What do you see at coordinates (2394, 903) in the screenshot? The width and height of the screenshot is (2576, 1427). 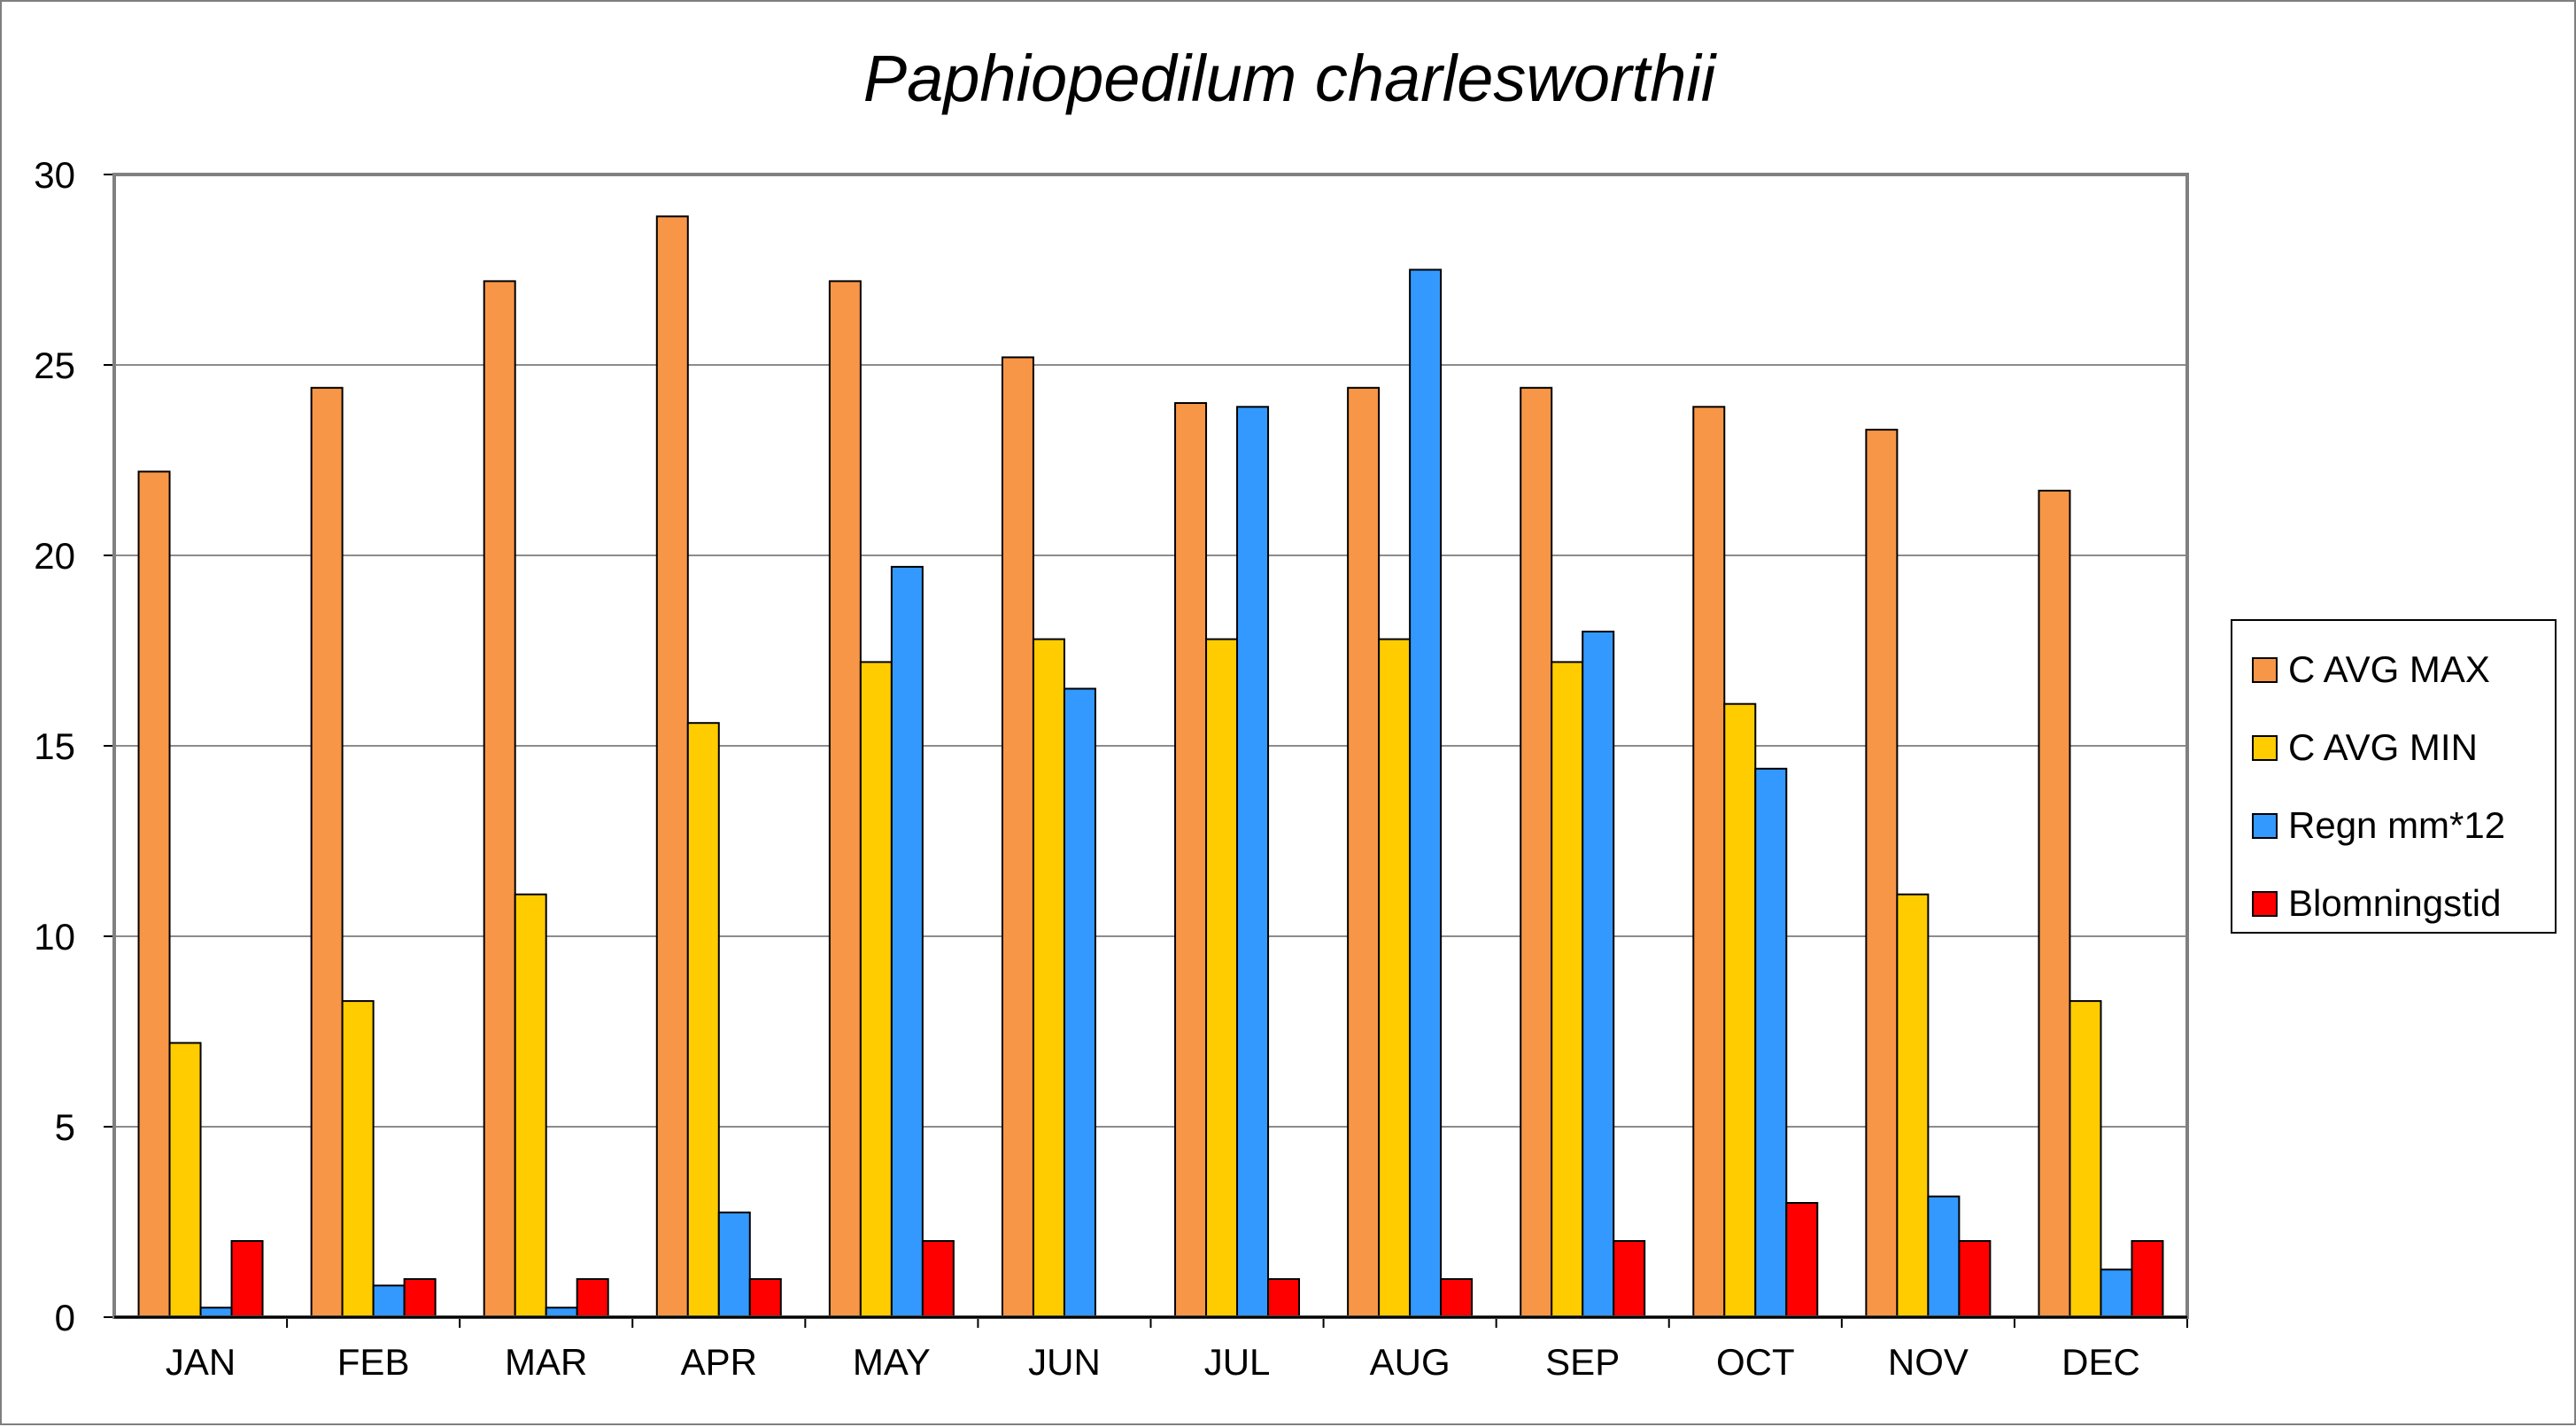 I see `legend-label: Blomningstid` at bounding box center [2394, 903].